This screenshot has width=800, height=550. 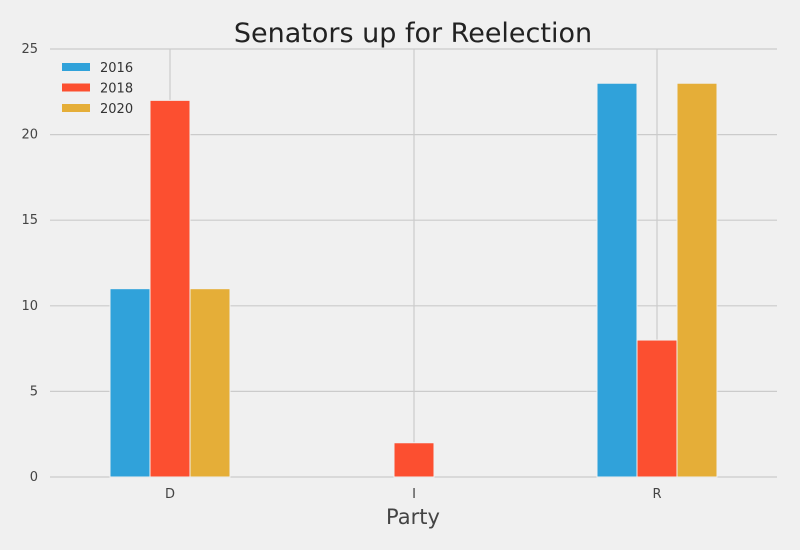 I want to click on bar-2018-D, so click(x=170, y=288).